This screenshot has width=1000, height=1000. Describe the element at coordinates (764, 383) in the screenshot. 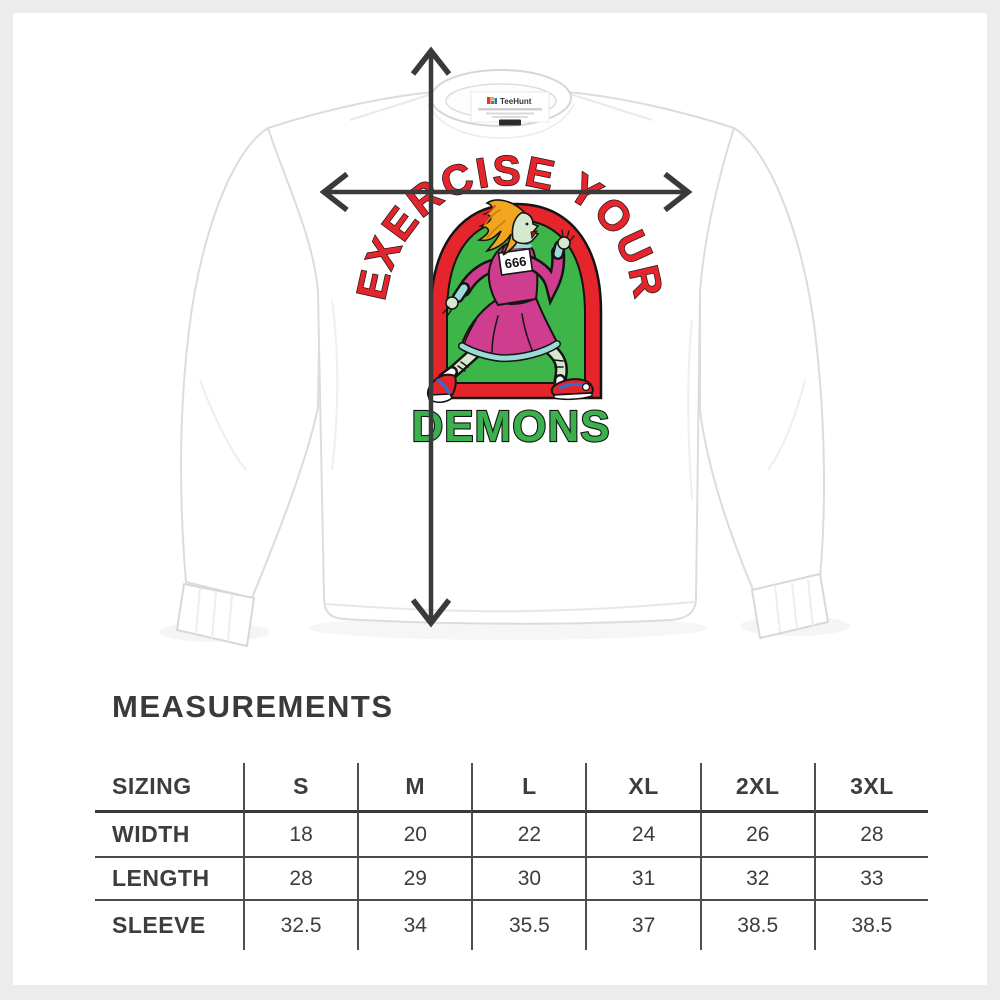

I see `right-sleeve` at that location.